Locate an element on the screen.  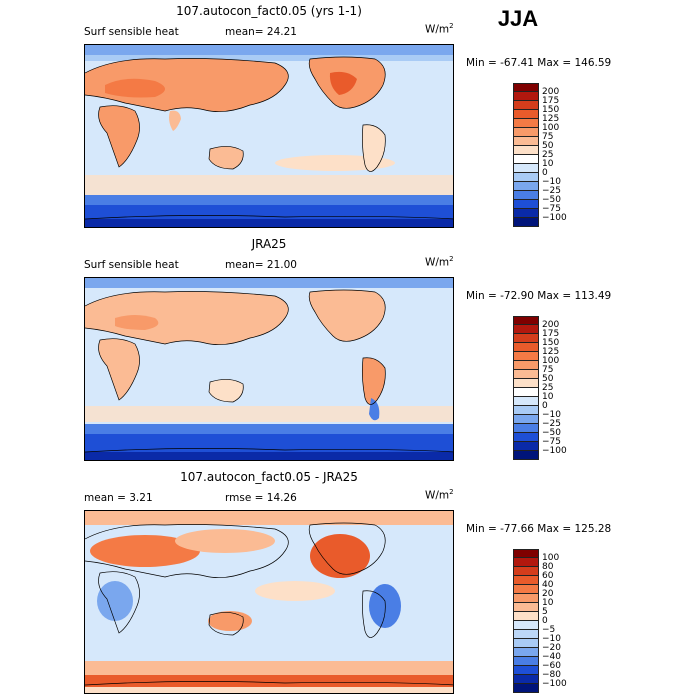
colorbar-tick-label: −50 is located at coordinates (551, 432).